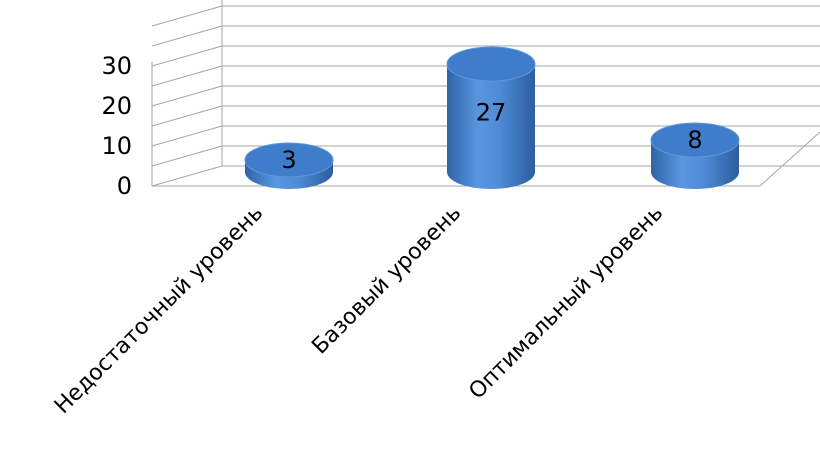 Image resolution: width=820 pixels, height=452 pixels. I want to click on bar-cylinder: 3, so click(289, 165).